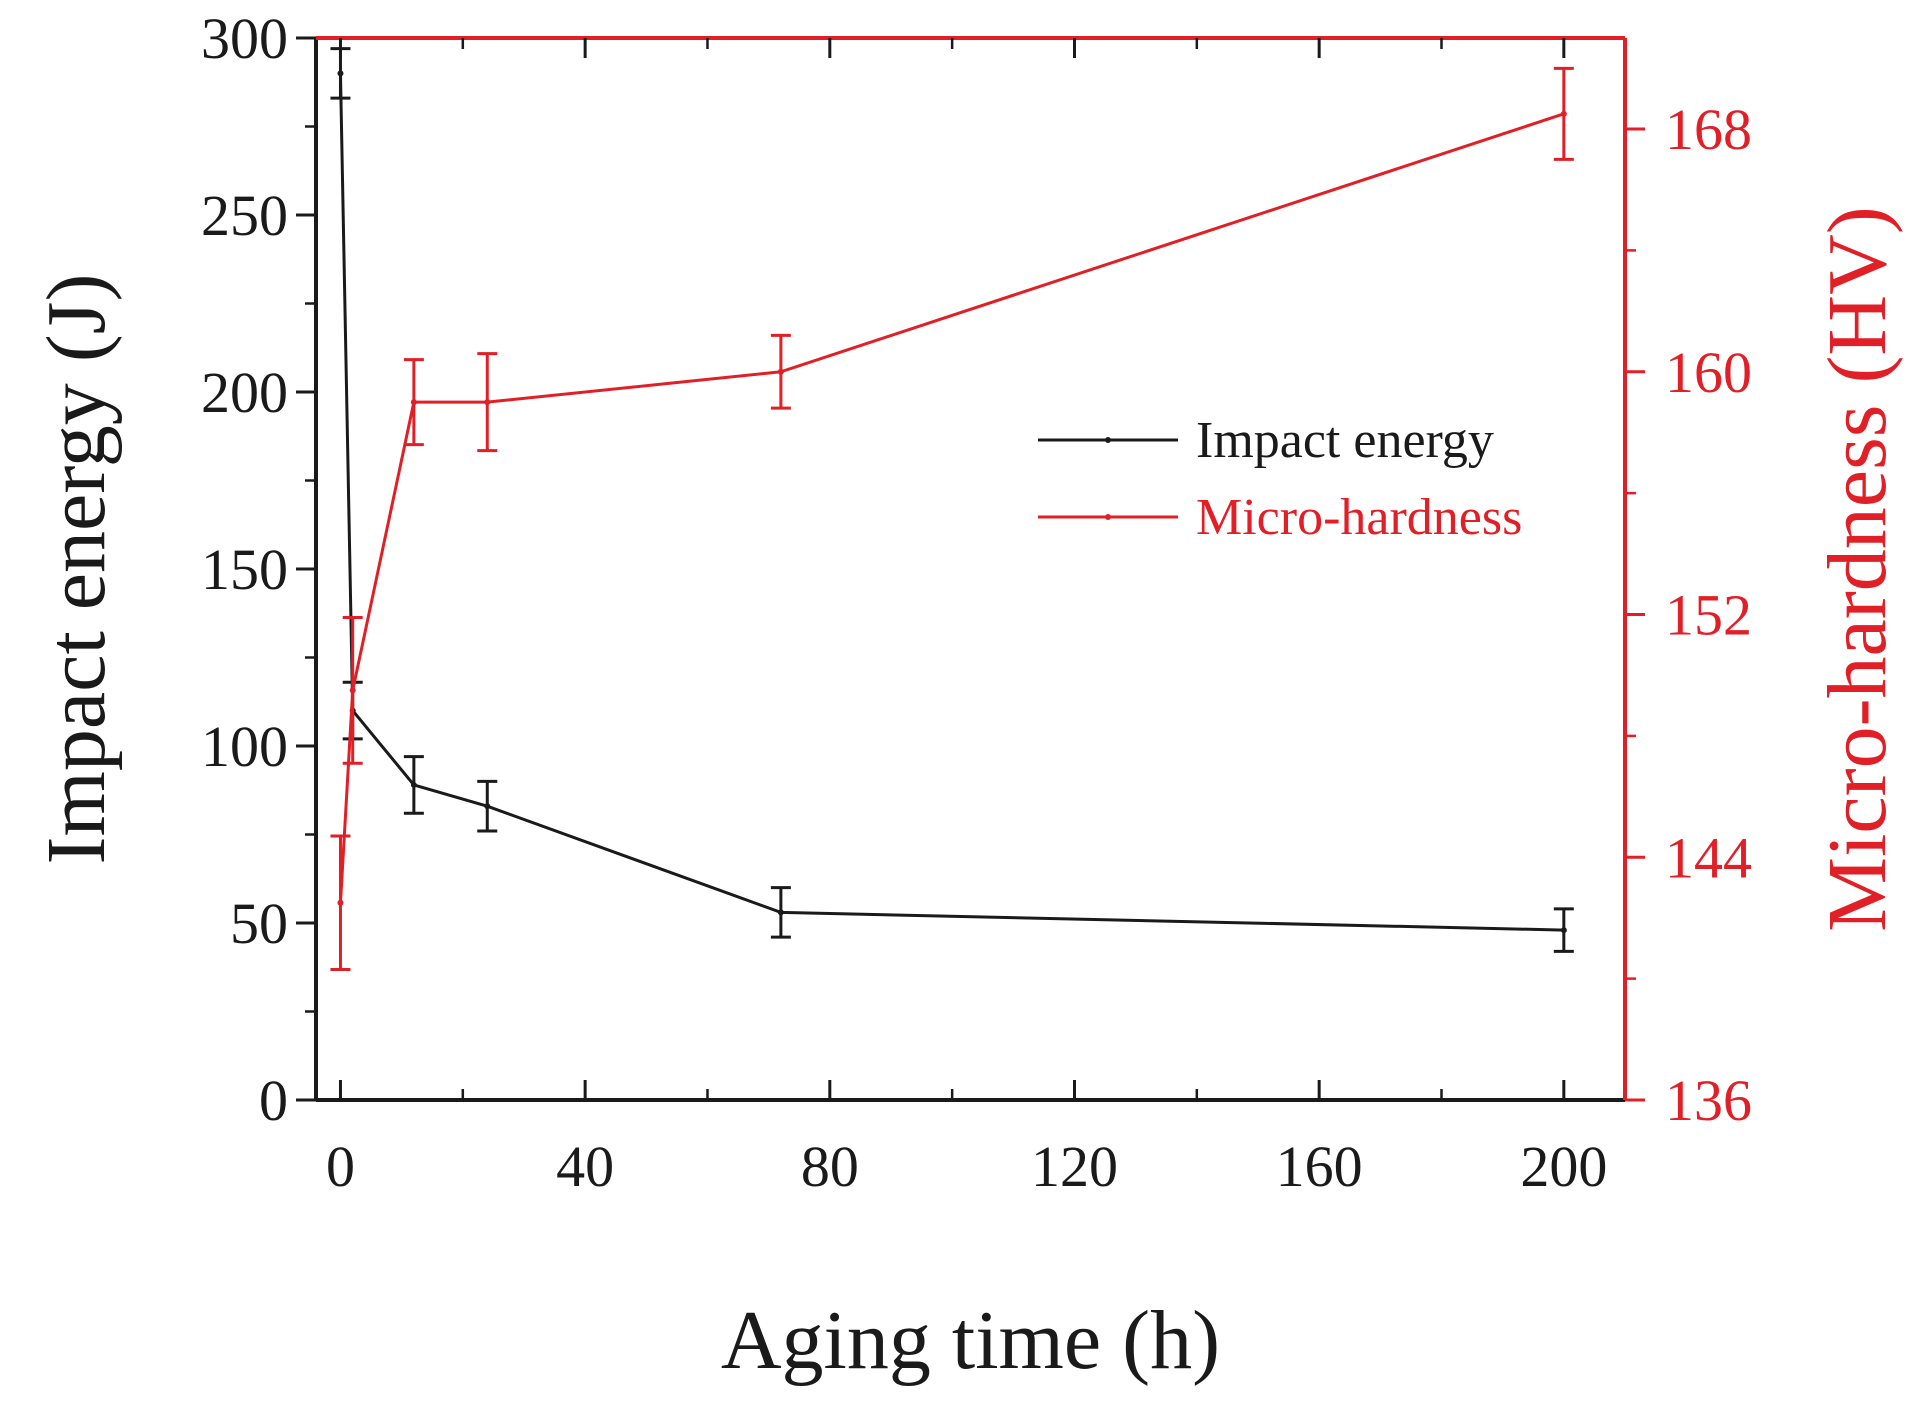 This screenshot has width=1919, height=1402. What do you see at coordinates (244, 569) in the screenshot?
I see `y-left-tick-label: 150` at bounding box center [244, 569].